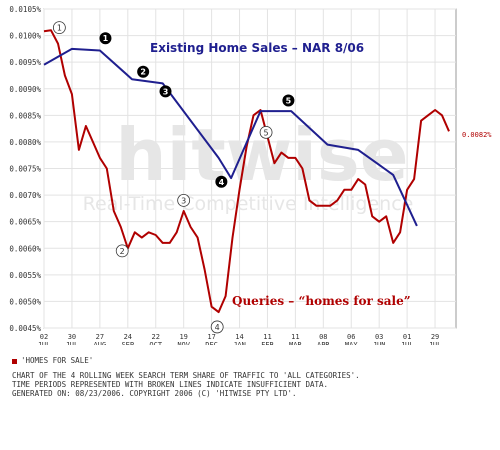 The height and width of the screenshot is (450, 500). What do you see at coordinates (25, 36) in the screenshot?
I see `y-tick-label: 0.0100%` at bounding box center [25, 36].